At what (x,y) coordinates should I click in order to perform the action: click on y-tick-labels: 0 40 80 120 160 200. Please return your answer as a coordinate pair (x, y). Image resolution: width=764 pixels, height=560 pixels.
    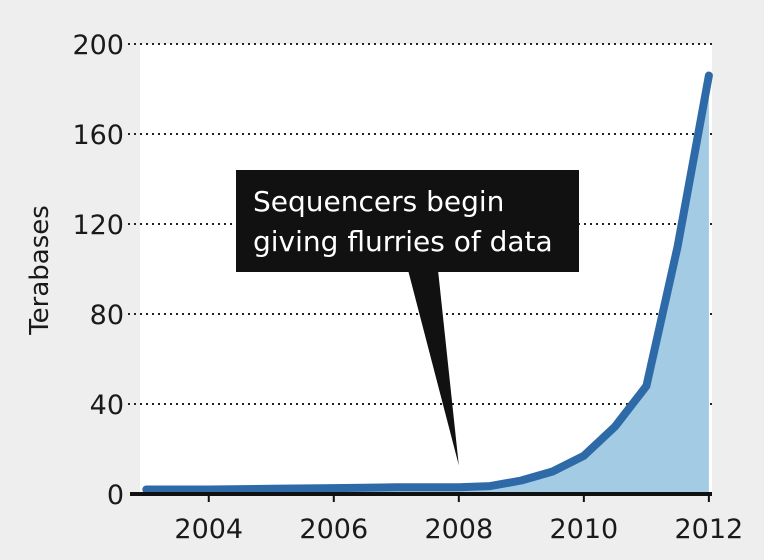
    Looking at the image, I should click on (98, 270).